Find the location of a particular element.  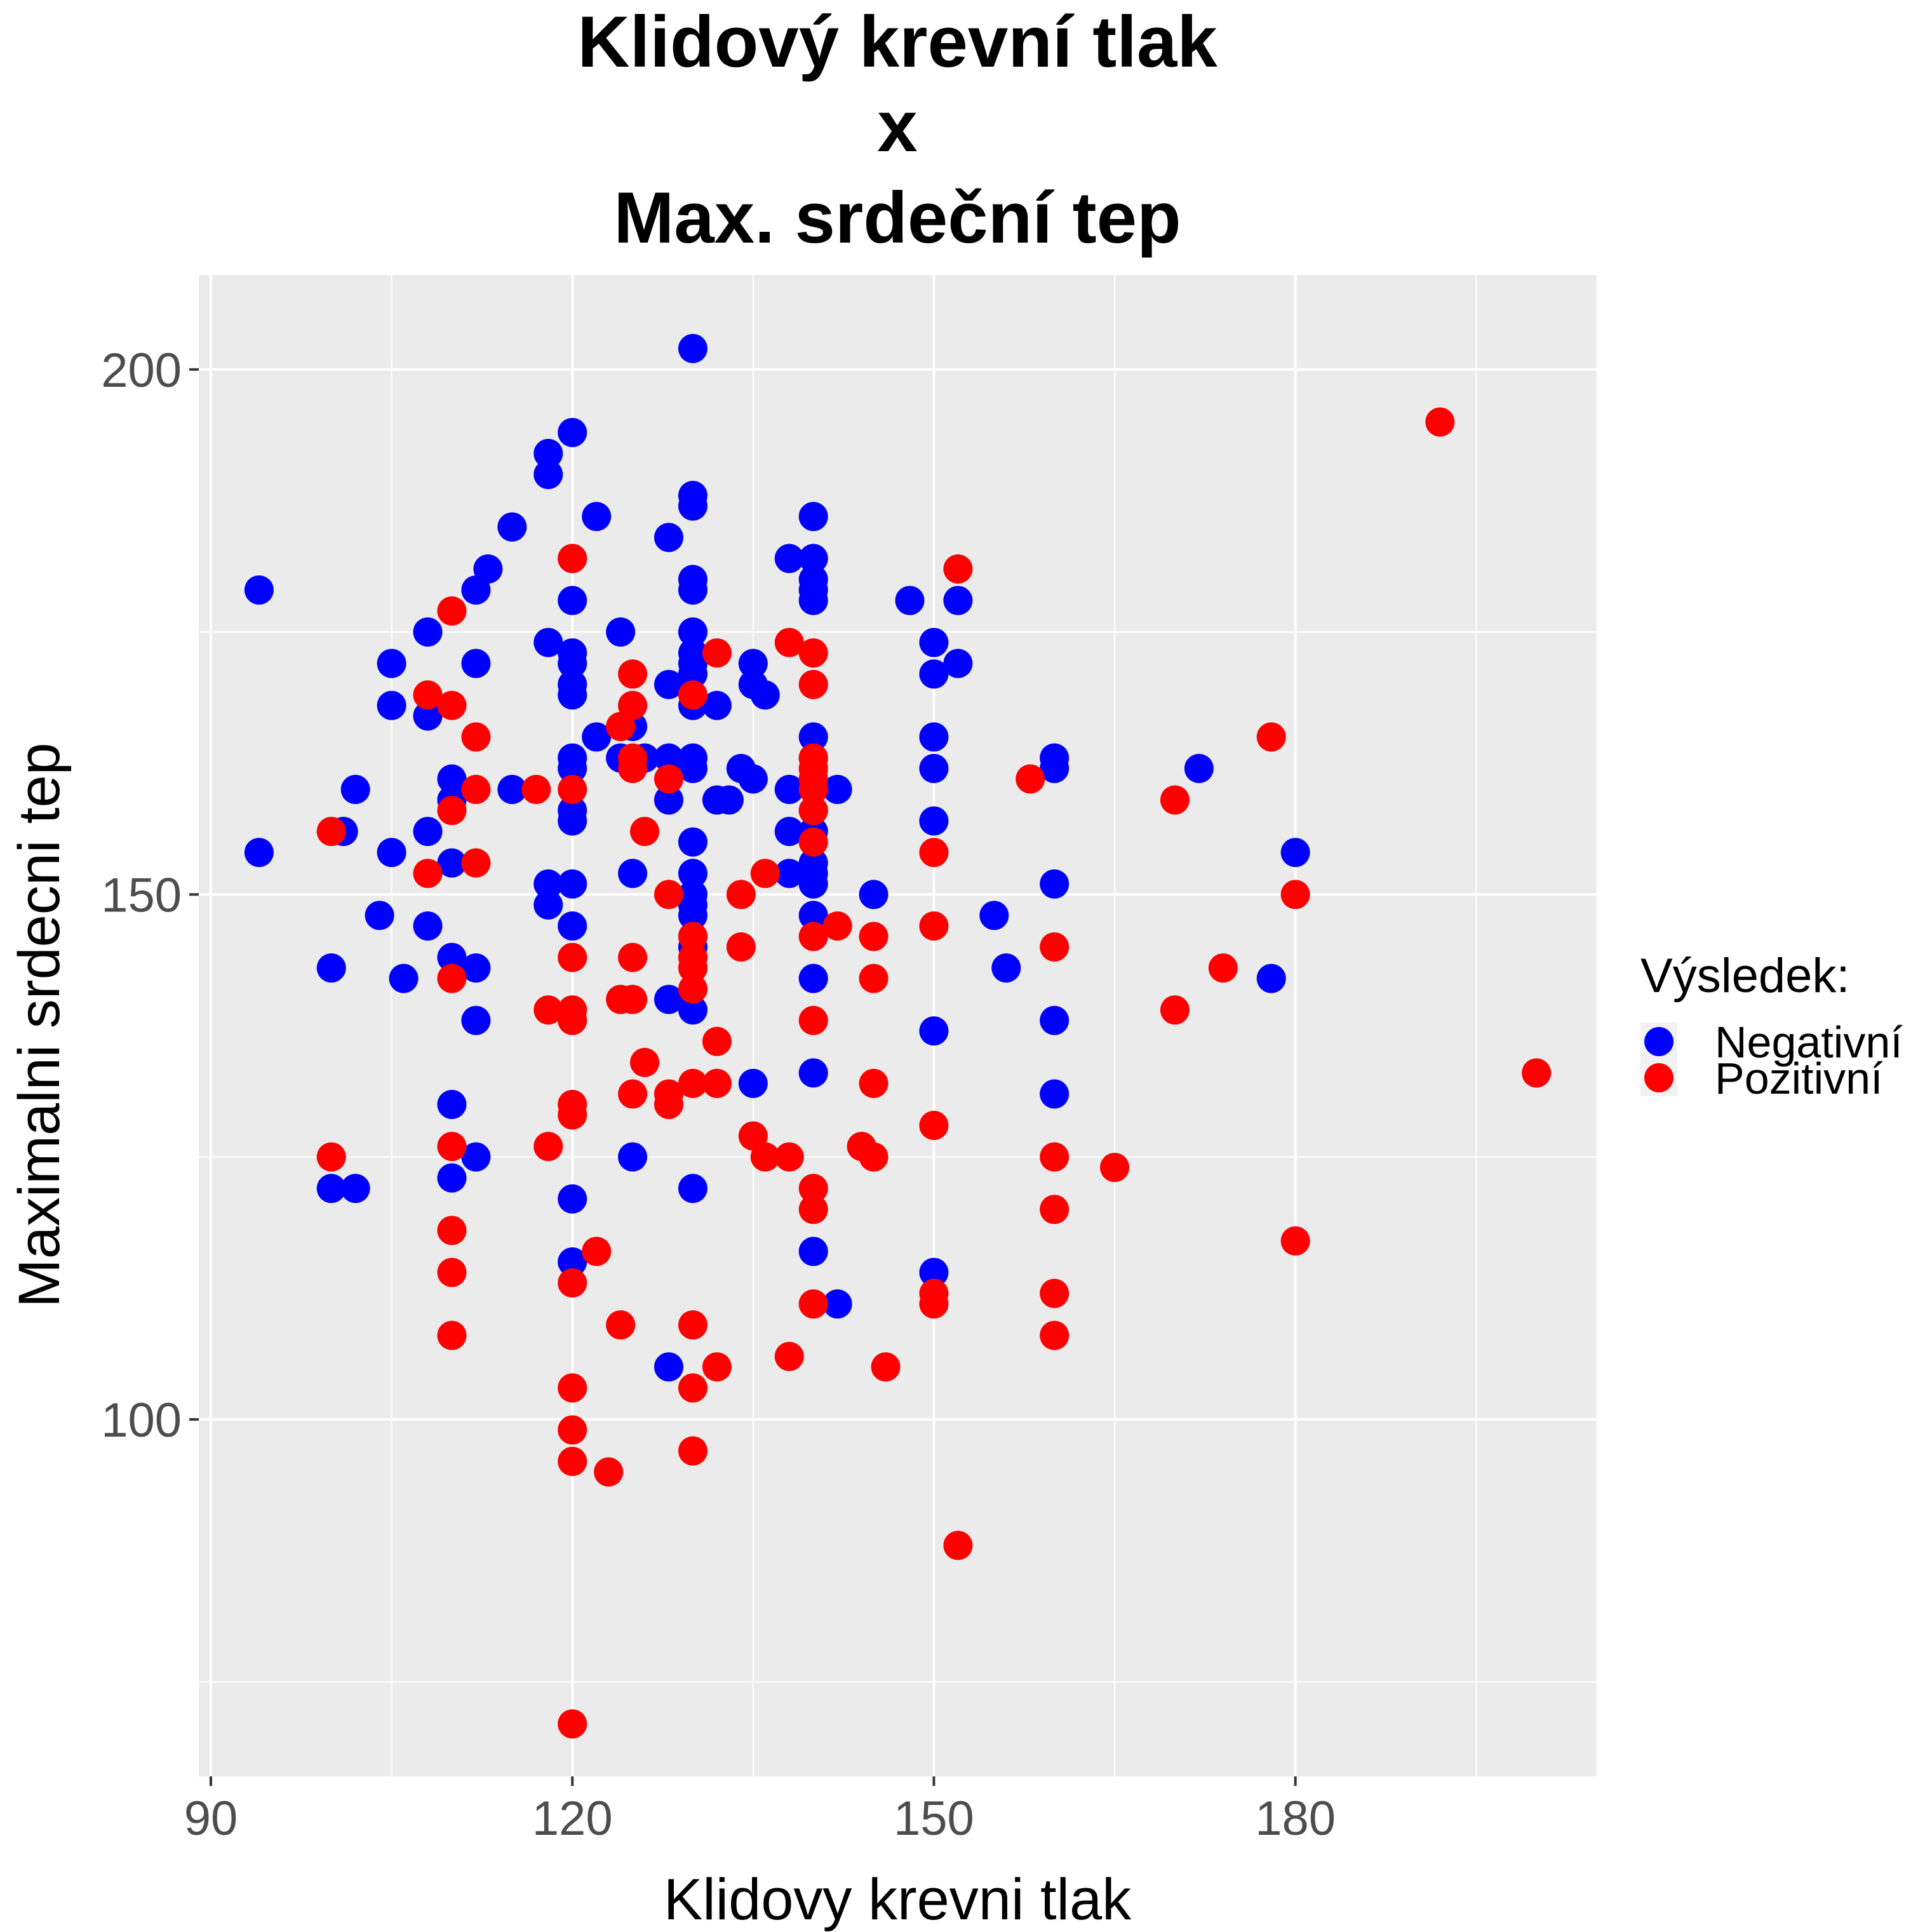

legend-label-positive: Pozitivní is located at coordinates (1799, 1078).